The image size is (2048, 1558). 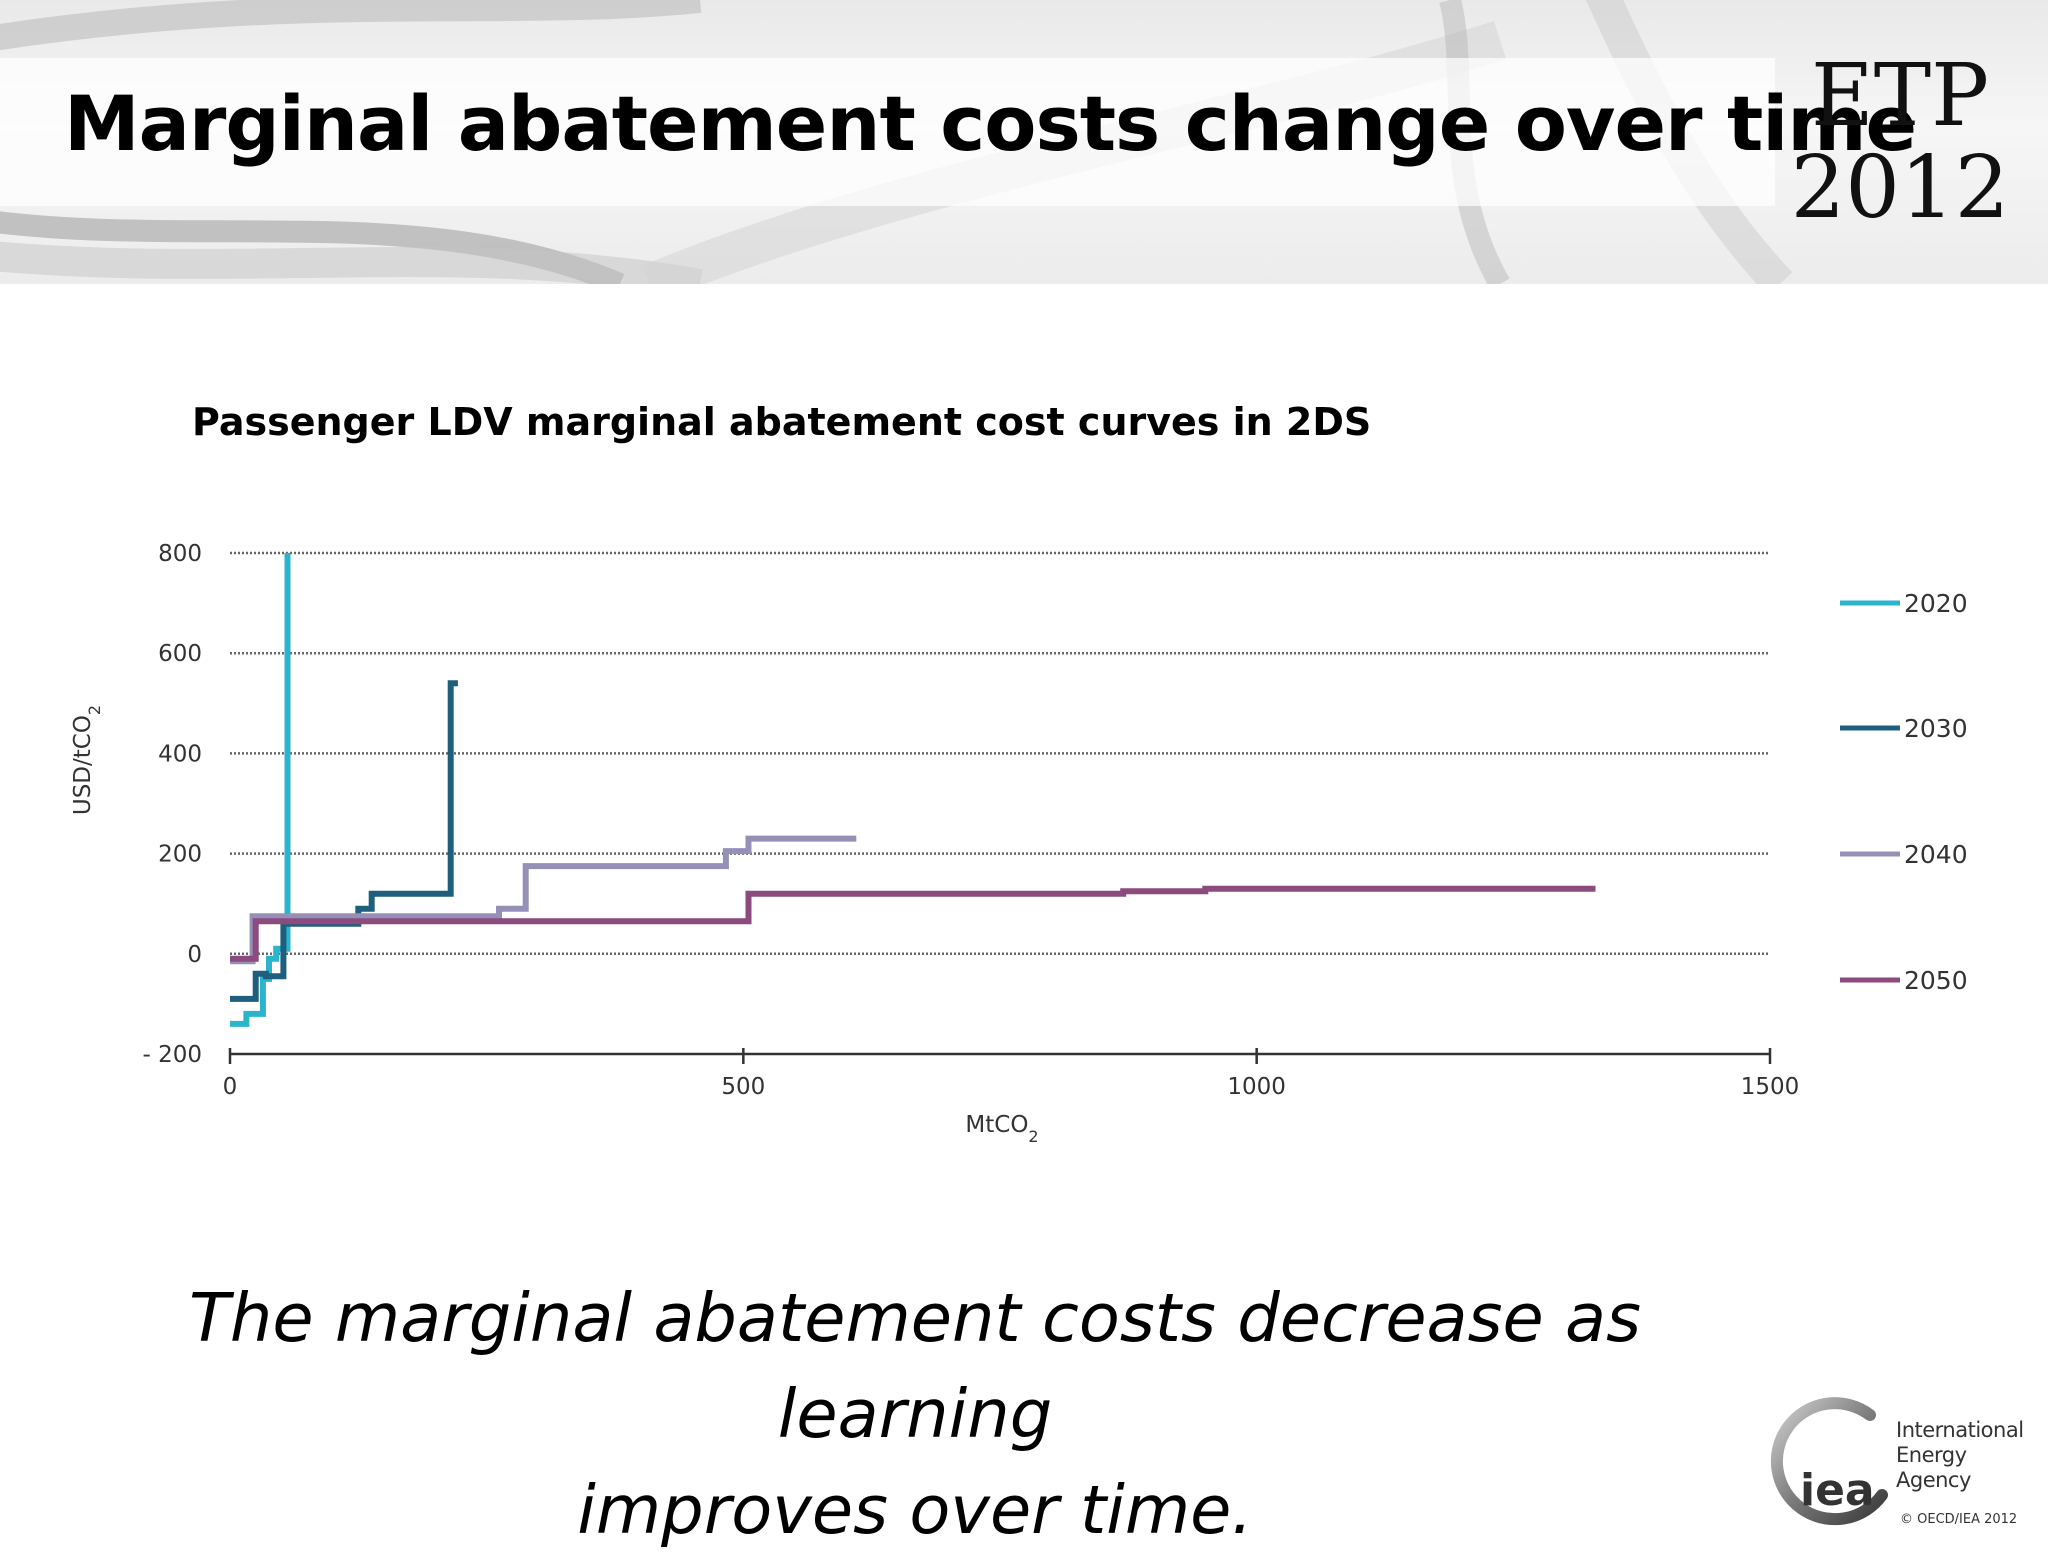 I want to click on y-axis-label: USD/tCO2, so click(x=87, y=760).